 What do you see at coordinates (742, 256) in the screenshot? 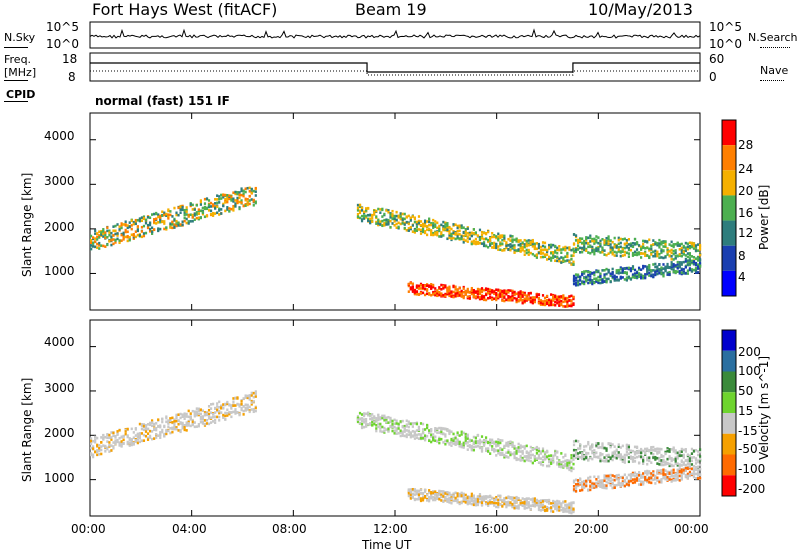
I see `power-cb-8: 8` at bounding box center [742, 256].